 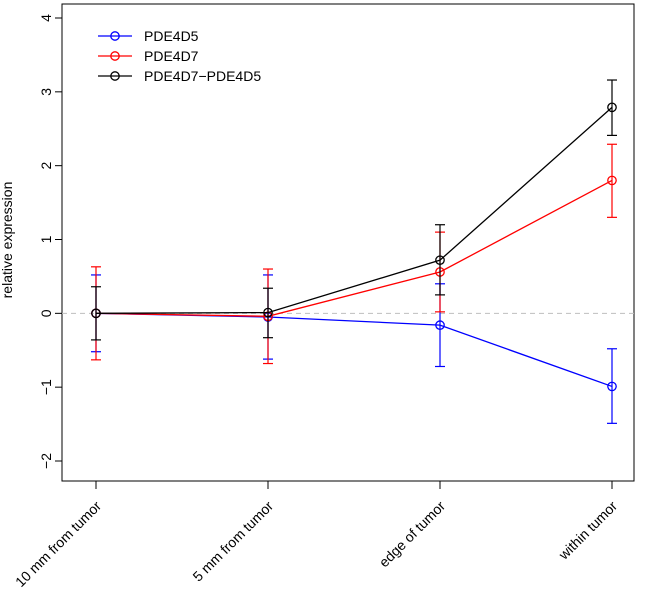 What do you see at coordinates (46, 461) in the screenshot?
I see `y-tick-label: −2` at bounding box center [46, 461].